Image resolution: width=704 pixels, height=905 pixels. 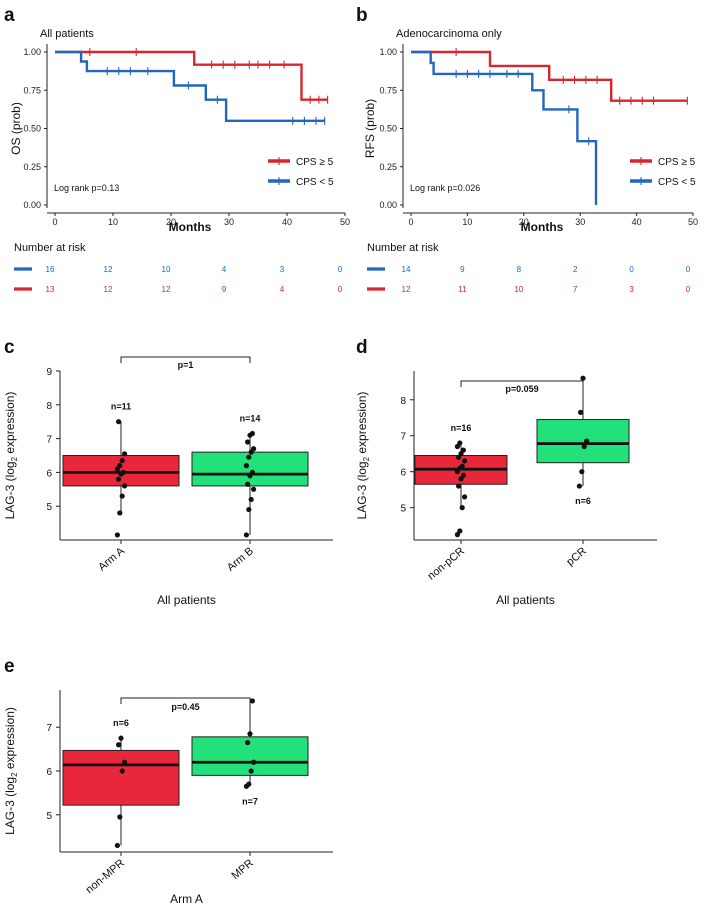 I want to click on y-tick-label: 8, so click(x=49, y=406).